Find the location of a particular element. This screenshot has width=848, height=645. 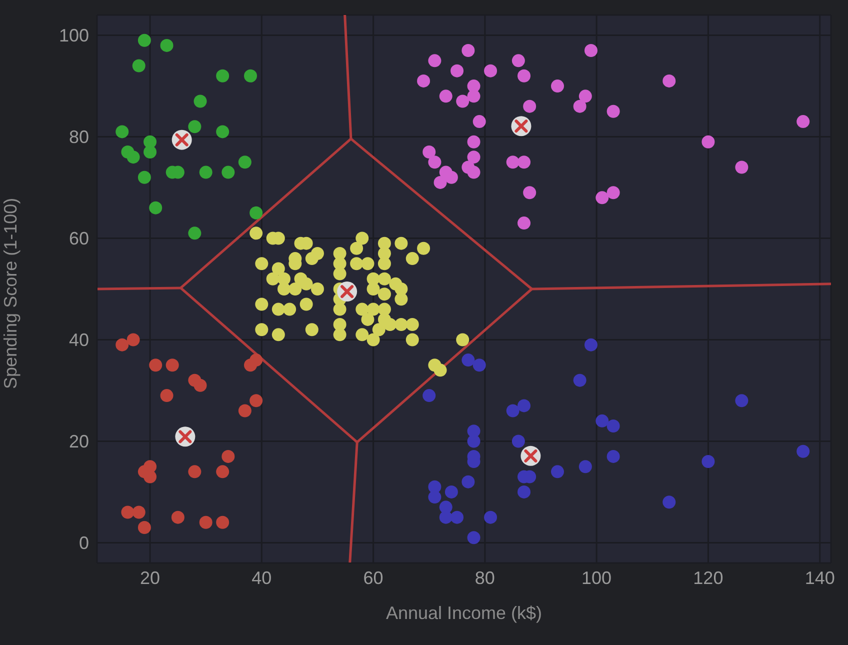

y-tick-label: 80 is located at coordinates (78, 137).